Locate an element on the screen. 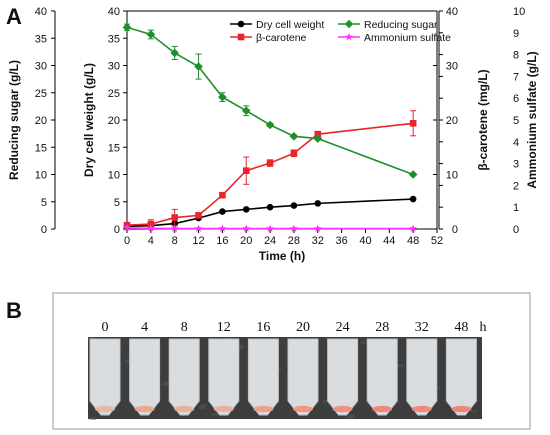 The height and width of the screenshot is (435, 550). reducing-sugar-axis-tick-label: 5 is located at coordinates (44, 203).